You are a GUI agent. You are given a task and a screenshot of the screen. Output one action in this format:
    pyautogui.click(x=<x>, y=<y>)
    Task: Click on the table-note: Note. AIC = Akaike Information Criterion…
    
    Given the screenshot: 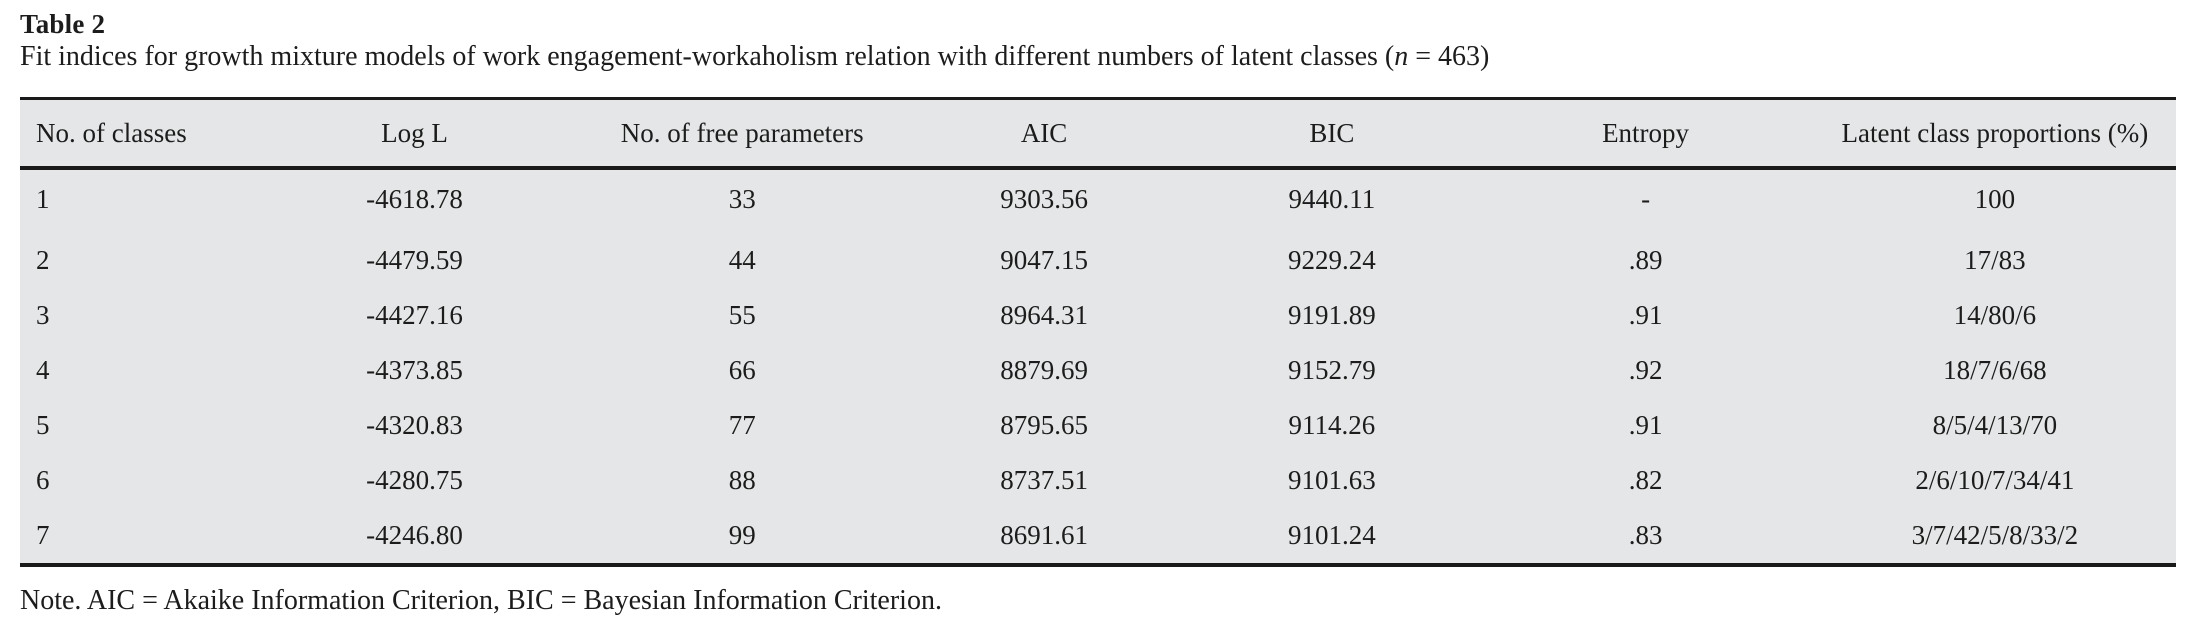 What is the action you would take?
    pyautogui.click(x=481, y=600)
    